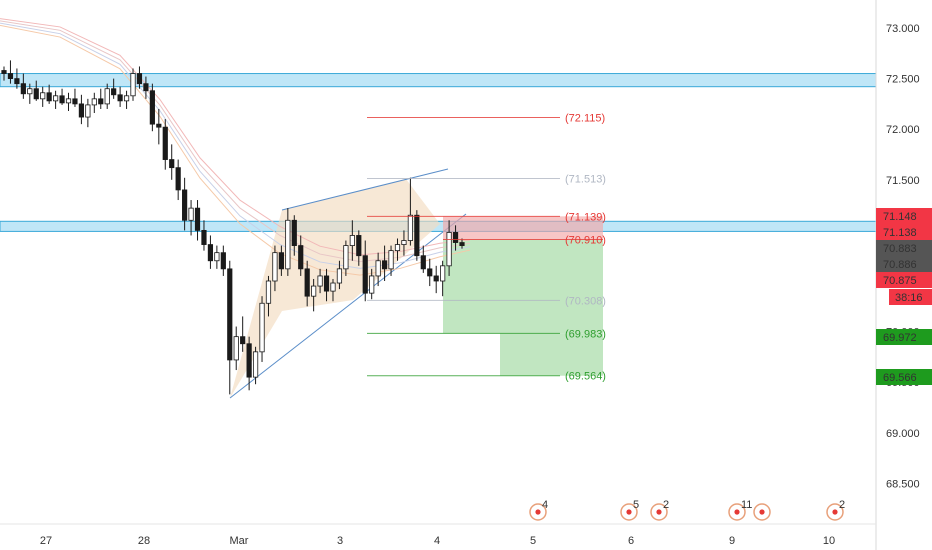  Describe the element at coordinates (585, 179) in the screenshot. I see `level-label: (71.513)` at that location.